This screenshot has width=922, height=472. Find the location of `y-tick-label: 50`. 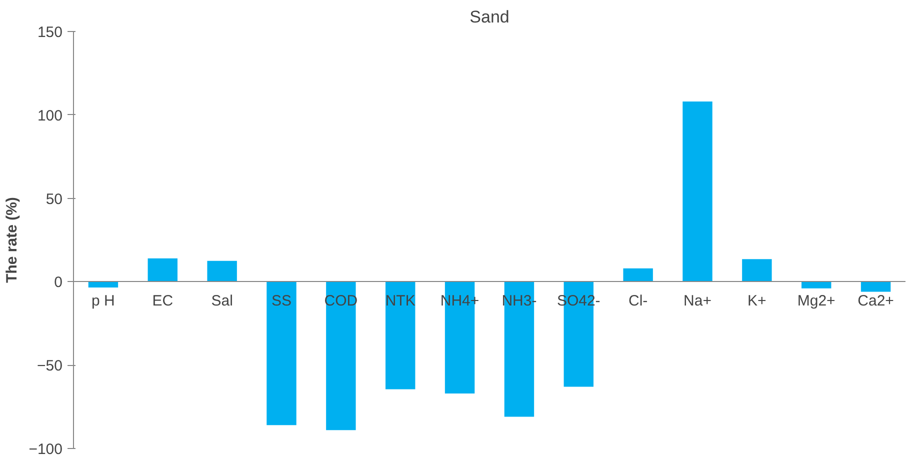

y-tick-label: 50 is located at coordinates (54, 199).